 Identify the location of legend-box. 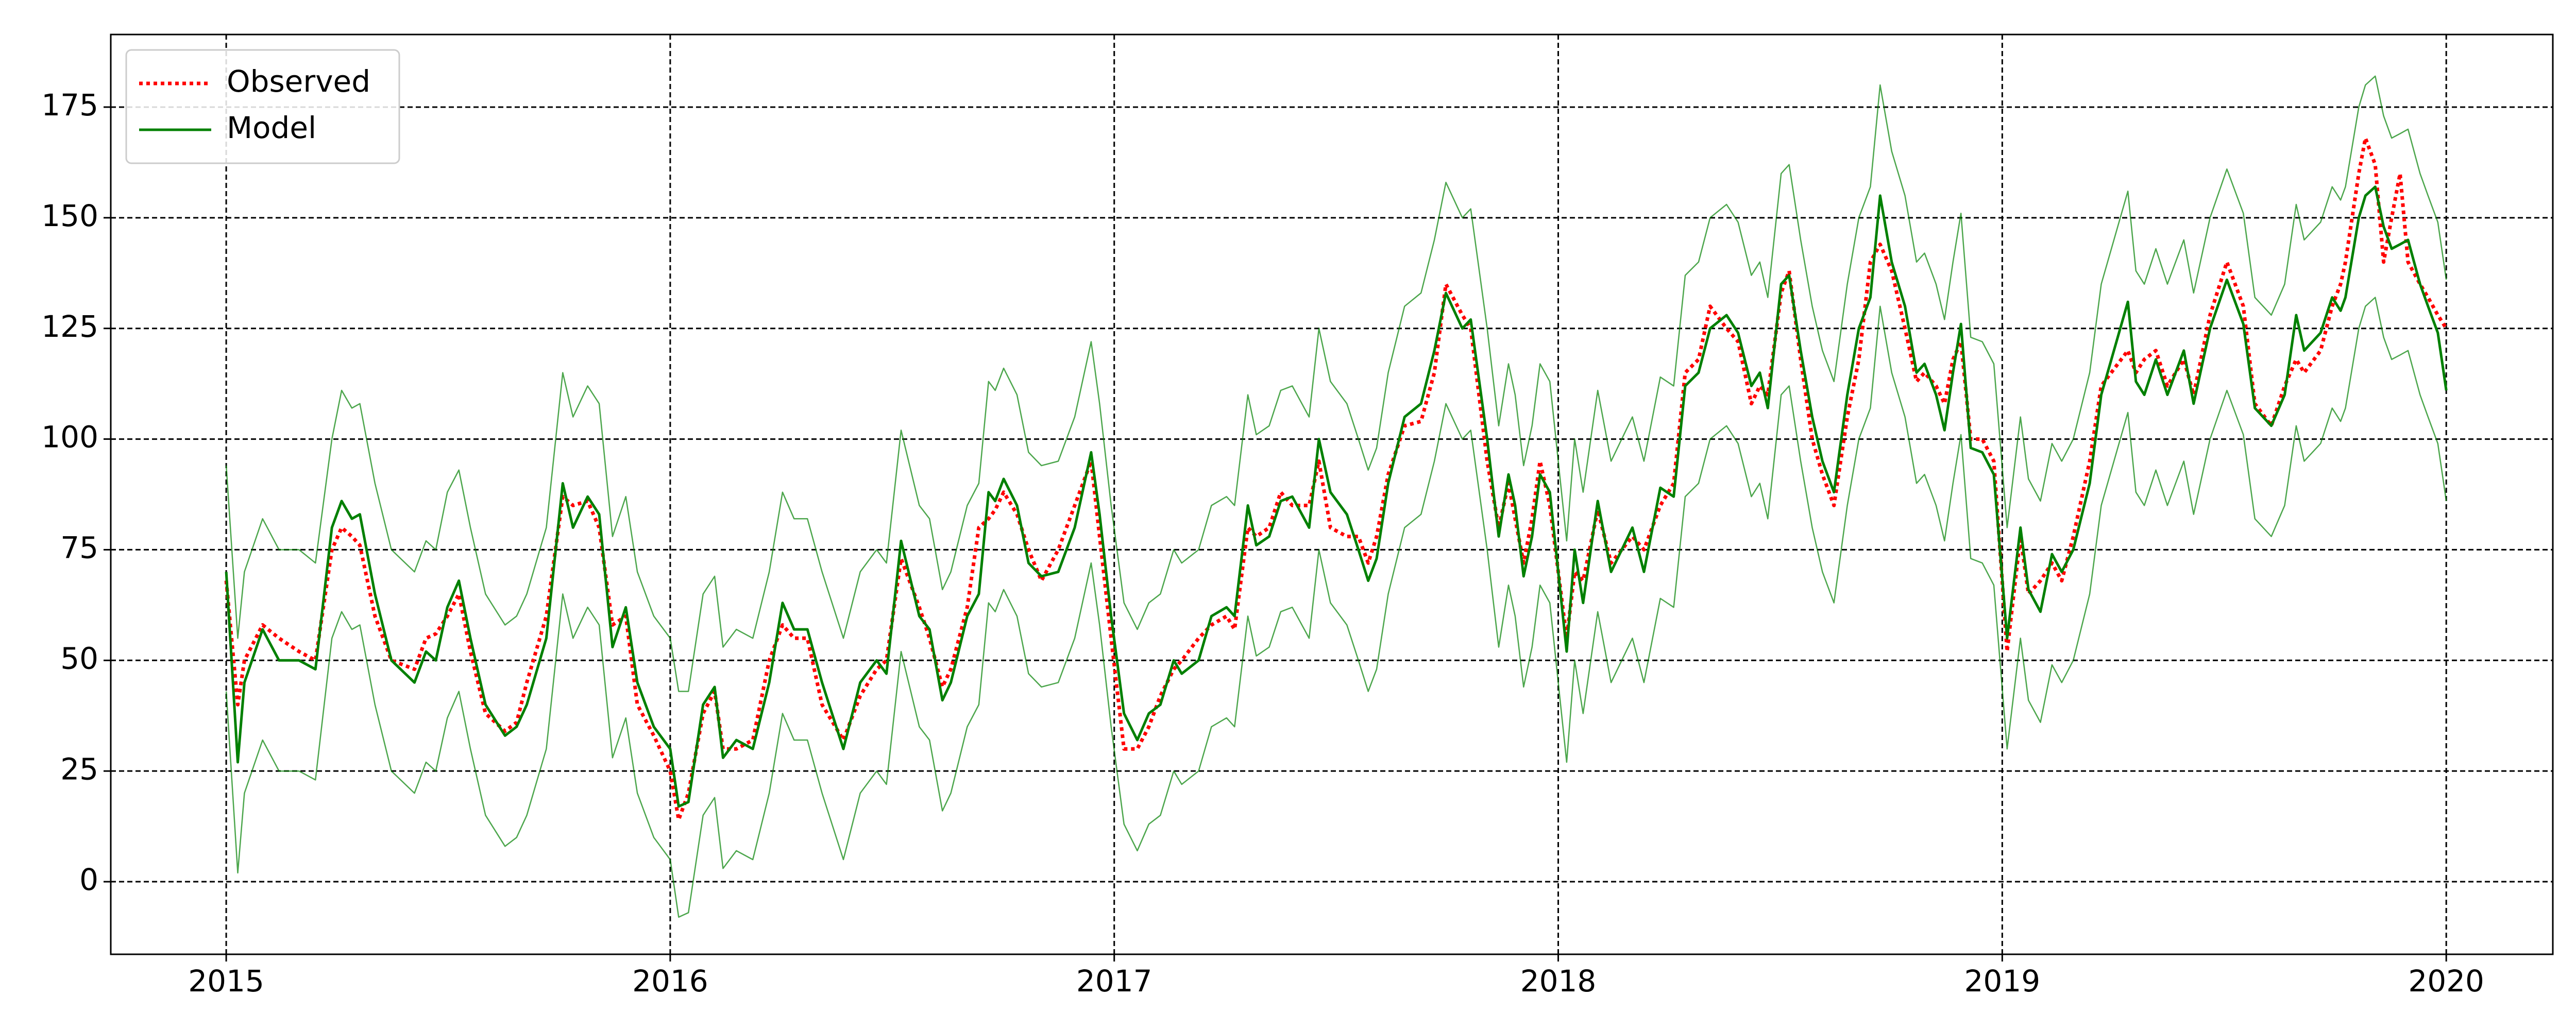
(262, 107).